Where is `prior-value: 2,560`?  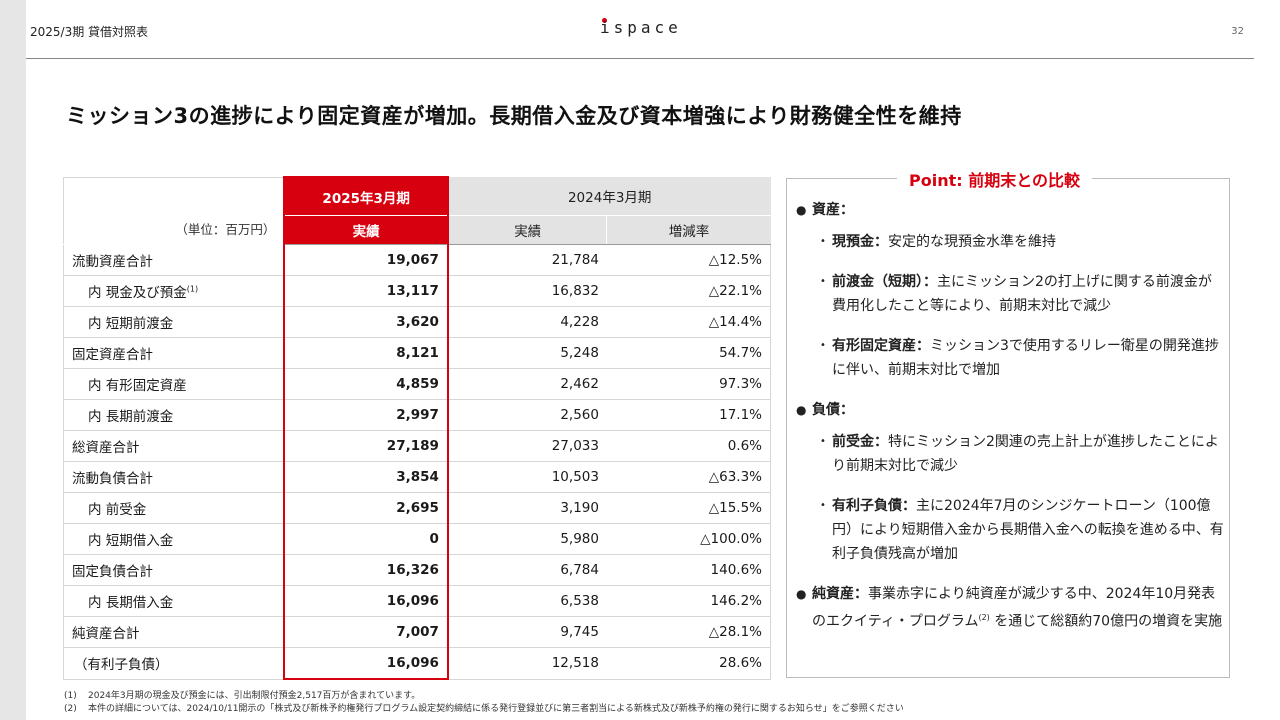
prior-value: 2,560 is located at coordinates (527, 415).